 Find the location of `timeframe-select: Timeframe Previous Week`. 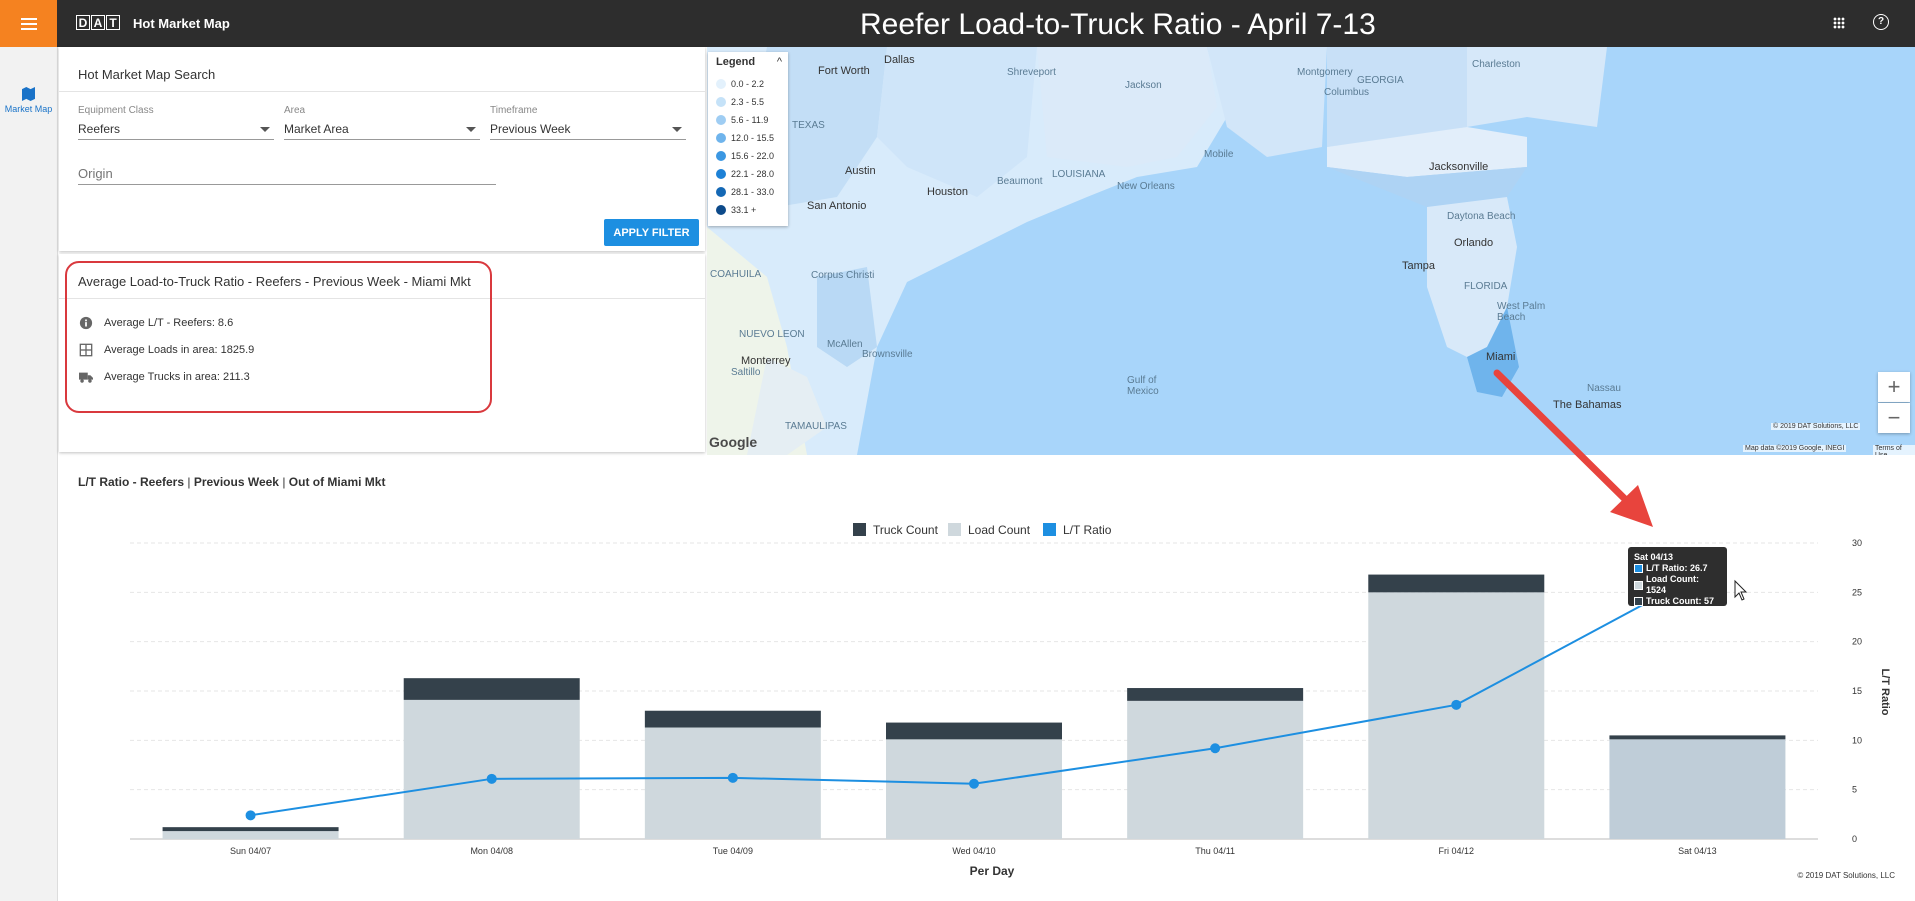

timeframe-select: Timeframe Previous Week is located at coordinates (588, 122).